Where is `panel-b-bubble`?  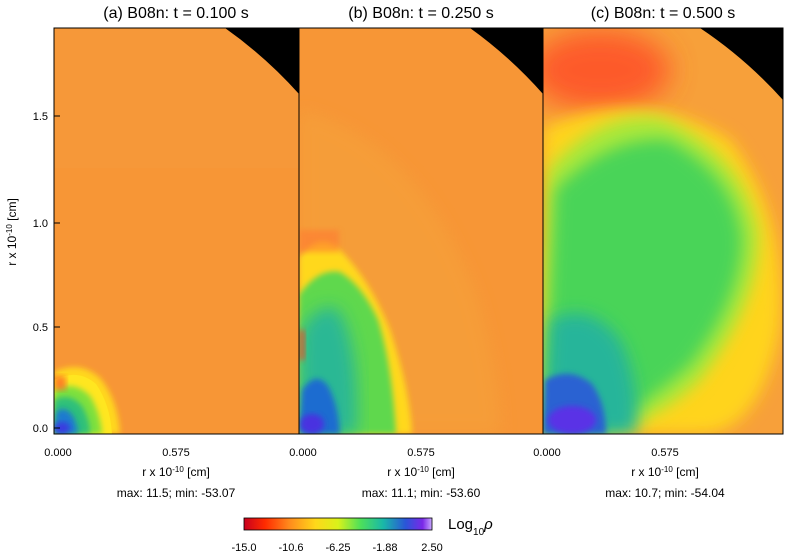
panel-b-bubble is located at coordinates (355, 332).